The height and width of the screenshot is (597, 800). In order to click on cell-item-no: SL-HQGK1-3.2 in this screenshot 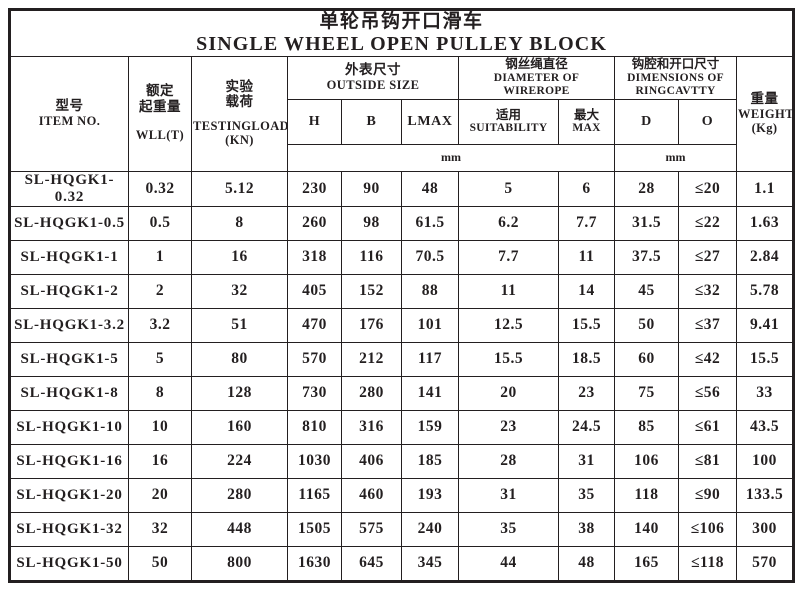, I will do `click(69, 325)`.